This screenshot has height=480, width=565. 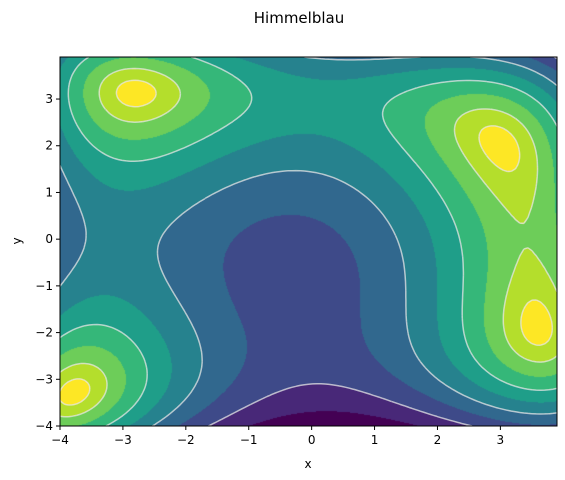 I want to click on x-tick-label: 2, so click(x=438, y=440).